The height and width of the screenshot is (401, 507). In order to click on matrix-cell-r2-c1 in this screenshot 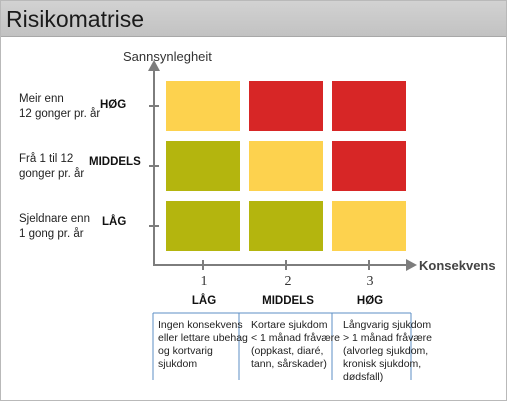, I will do `click(203, 166)`.